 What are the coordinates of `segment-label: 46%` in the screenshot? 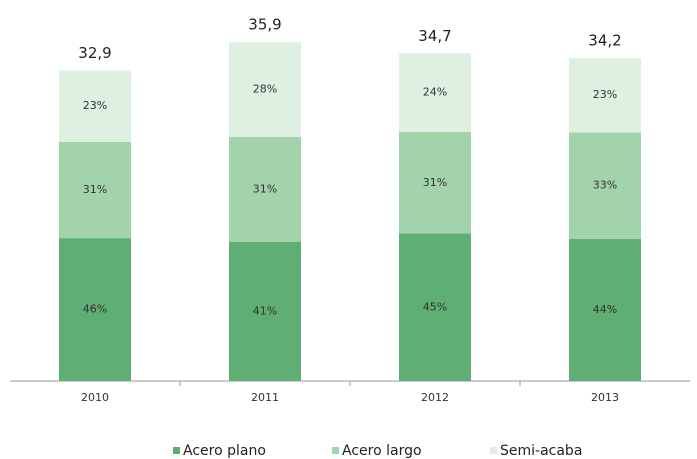 It's located at (95, 309).